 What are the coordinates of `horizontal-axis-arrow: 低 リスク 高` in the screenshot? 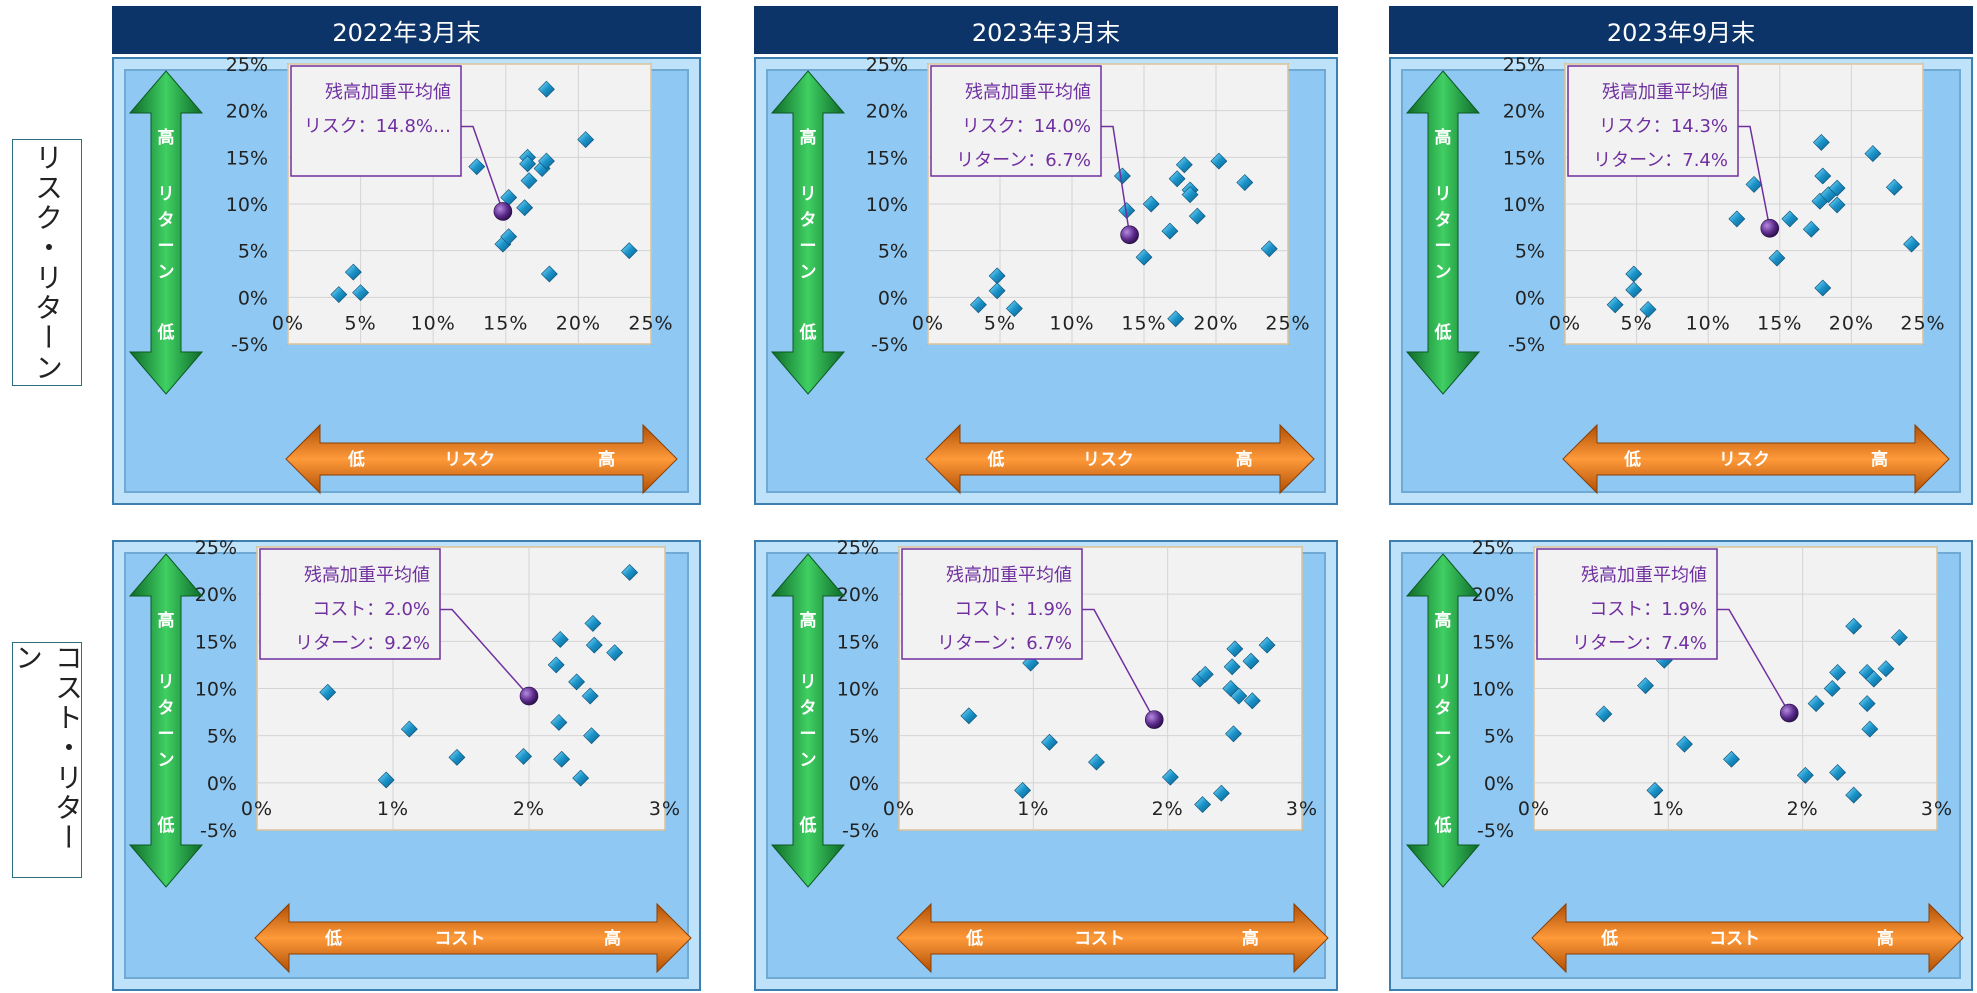 It's located at (481, 459).